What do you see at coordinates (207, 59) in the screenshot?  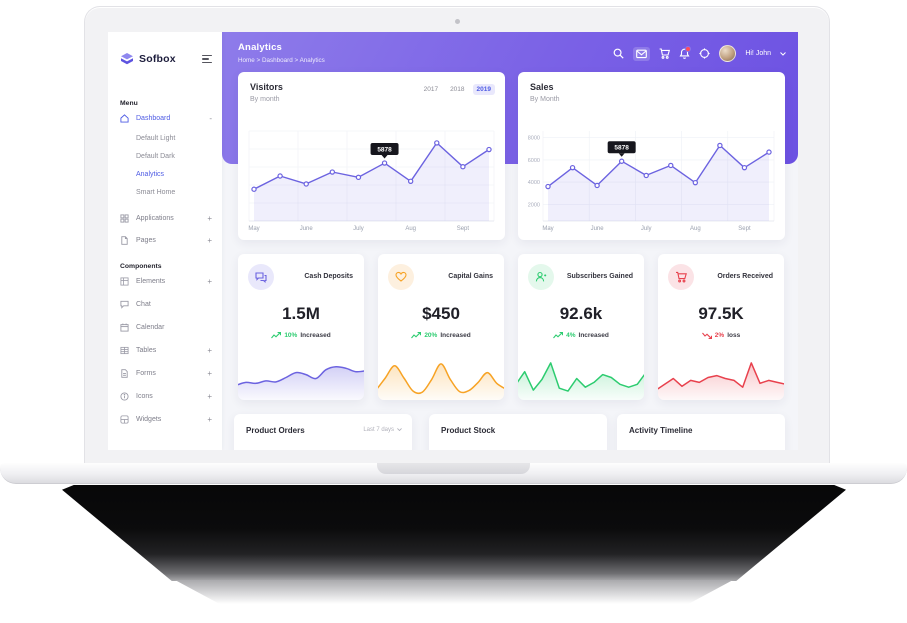 I see `sidebar-toggle-icon` at bounding box center [207, 59].